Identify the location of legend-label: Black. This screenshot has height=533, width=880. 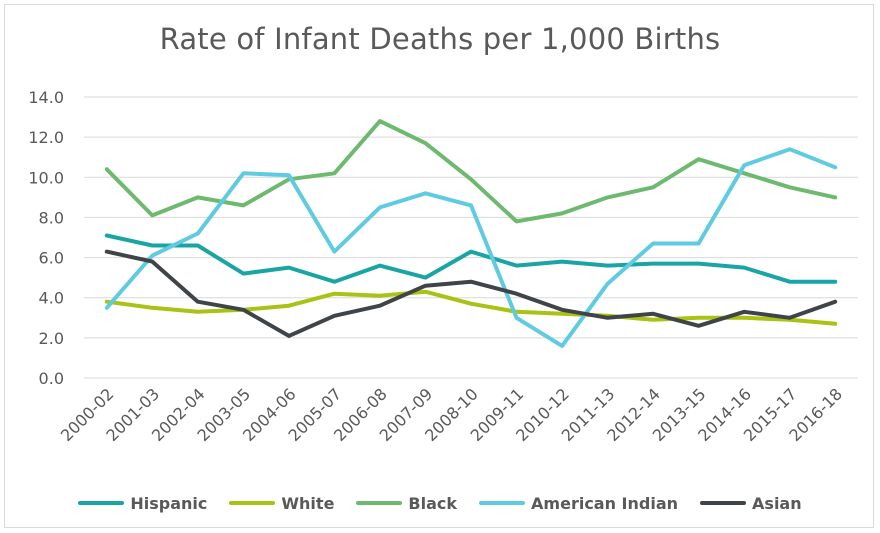
(433, 503).